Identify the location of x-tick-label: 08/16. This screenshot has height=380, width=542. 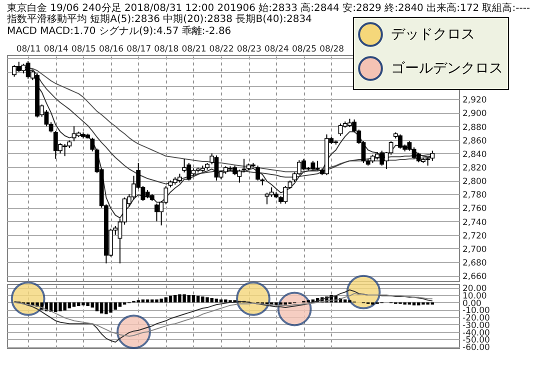
(111, 49).